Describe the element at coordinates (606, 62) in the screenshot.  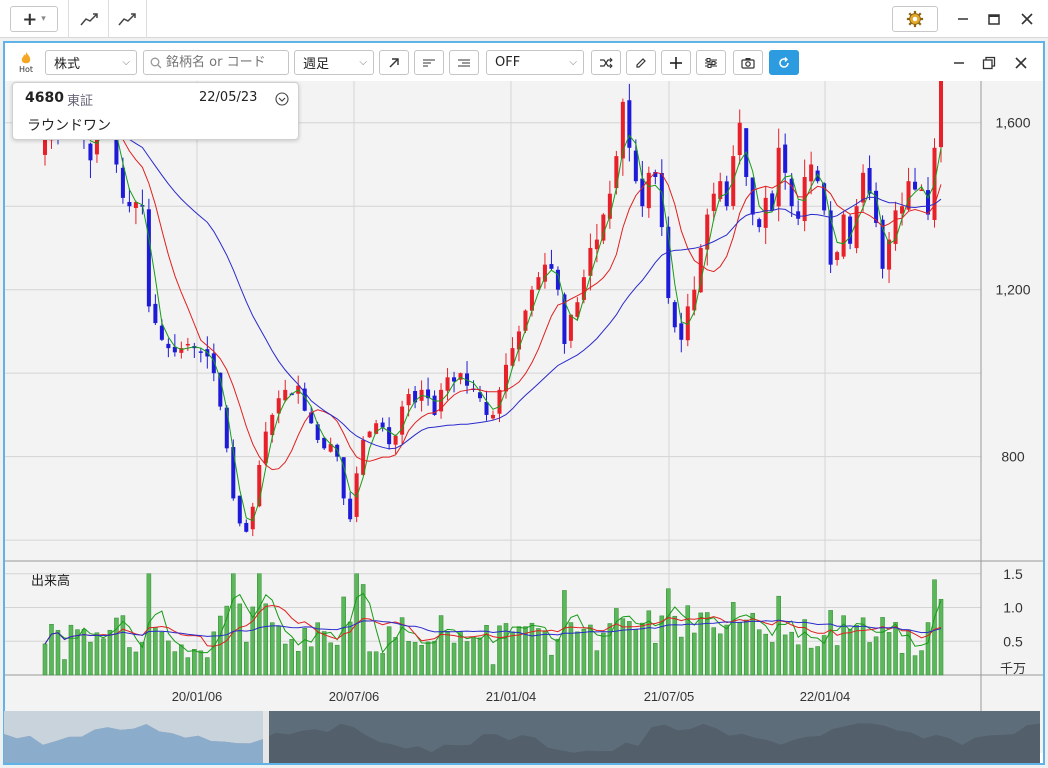
I see `shuffle-button` at that location.